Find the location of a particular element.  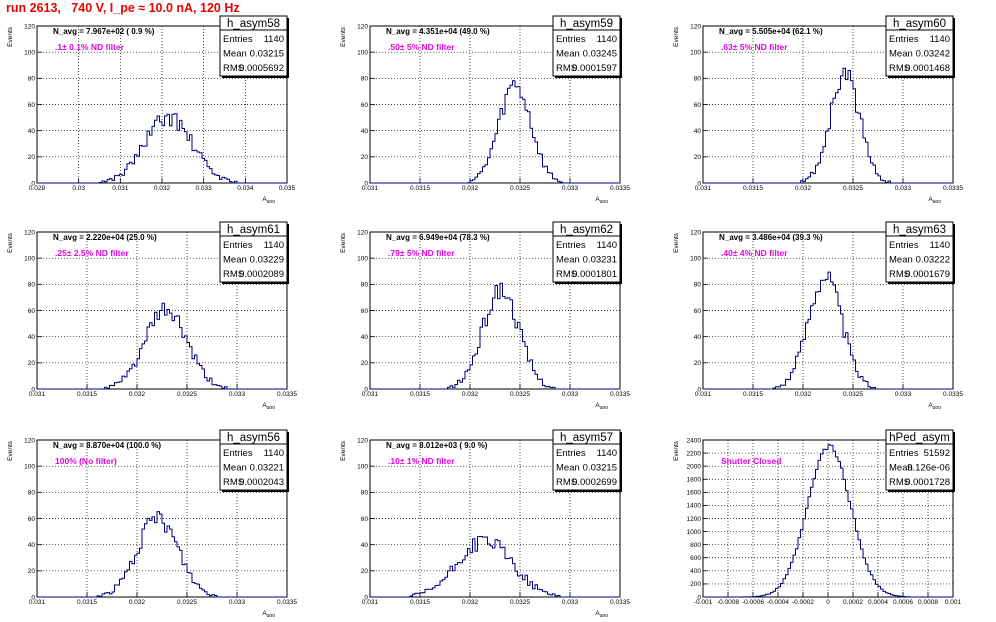

stats-title: hPed_asym is located at coordinates (919, 438).